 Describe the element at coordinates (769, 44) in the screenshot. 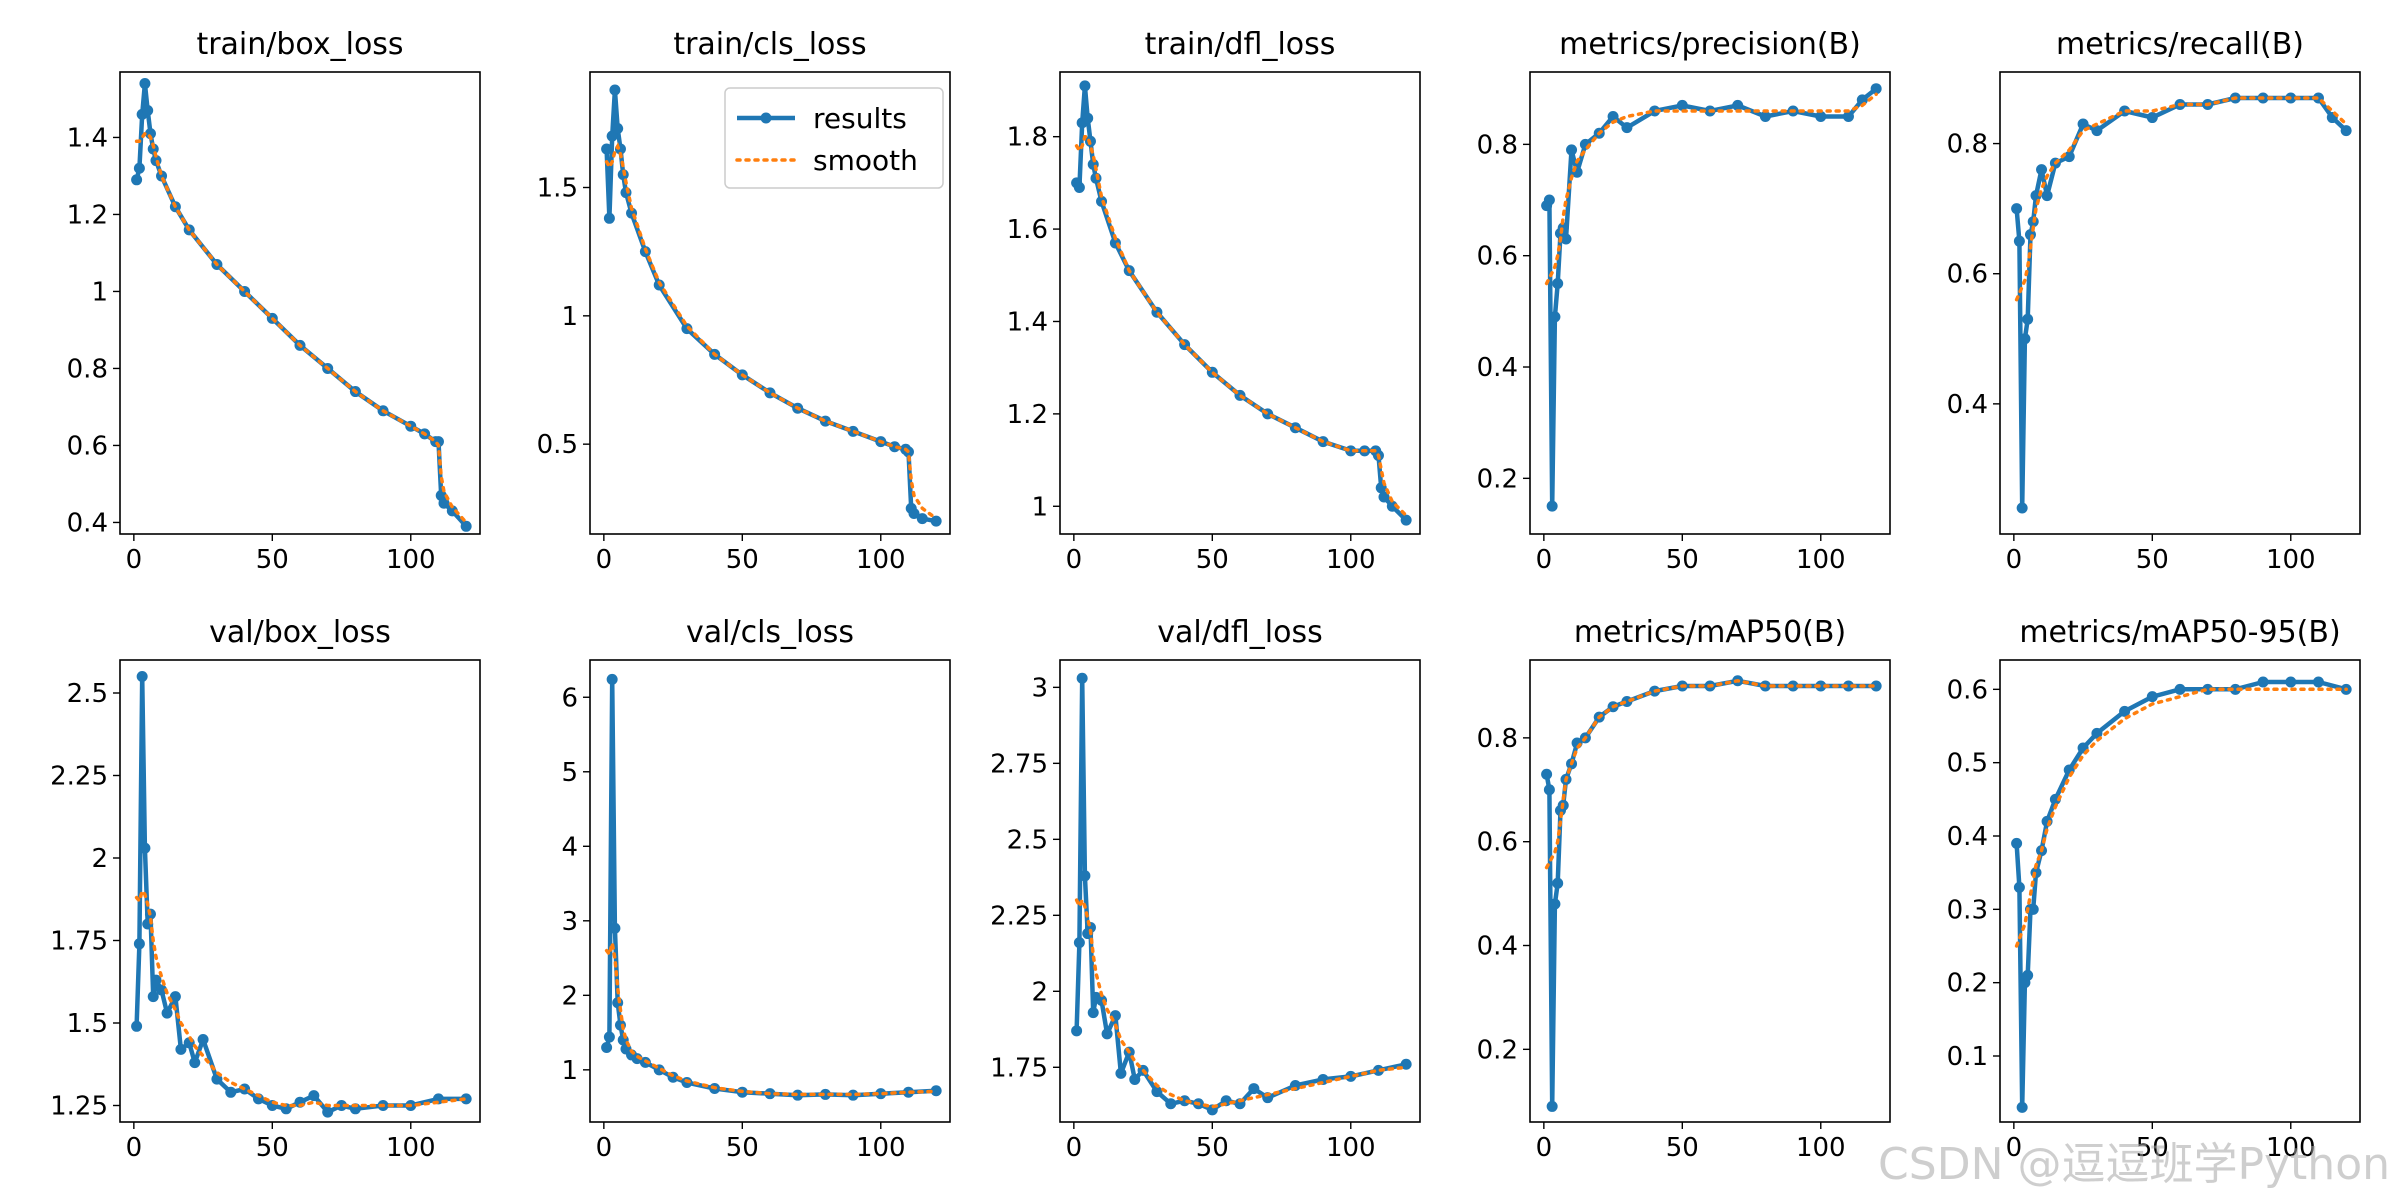

I see `subplot-title: train/cls_loss` at that location.